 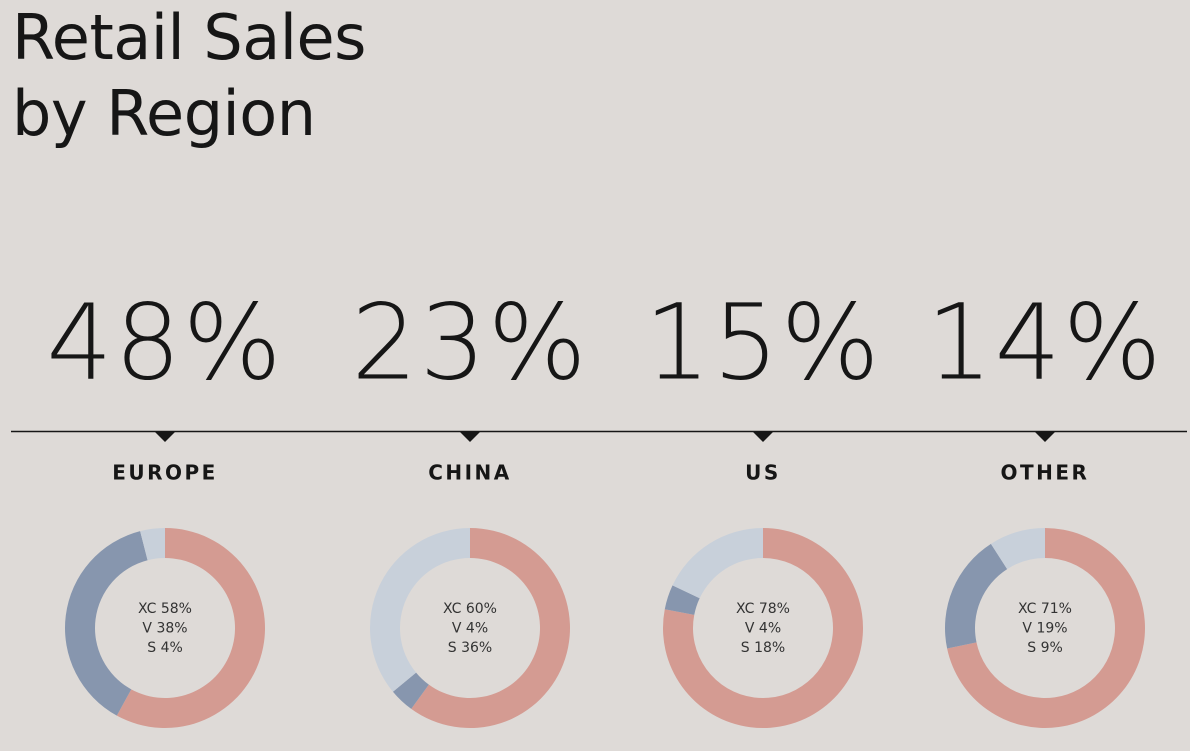 I want to click on segment-label: XC 78%, so click(x=763, y=609).